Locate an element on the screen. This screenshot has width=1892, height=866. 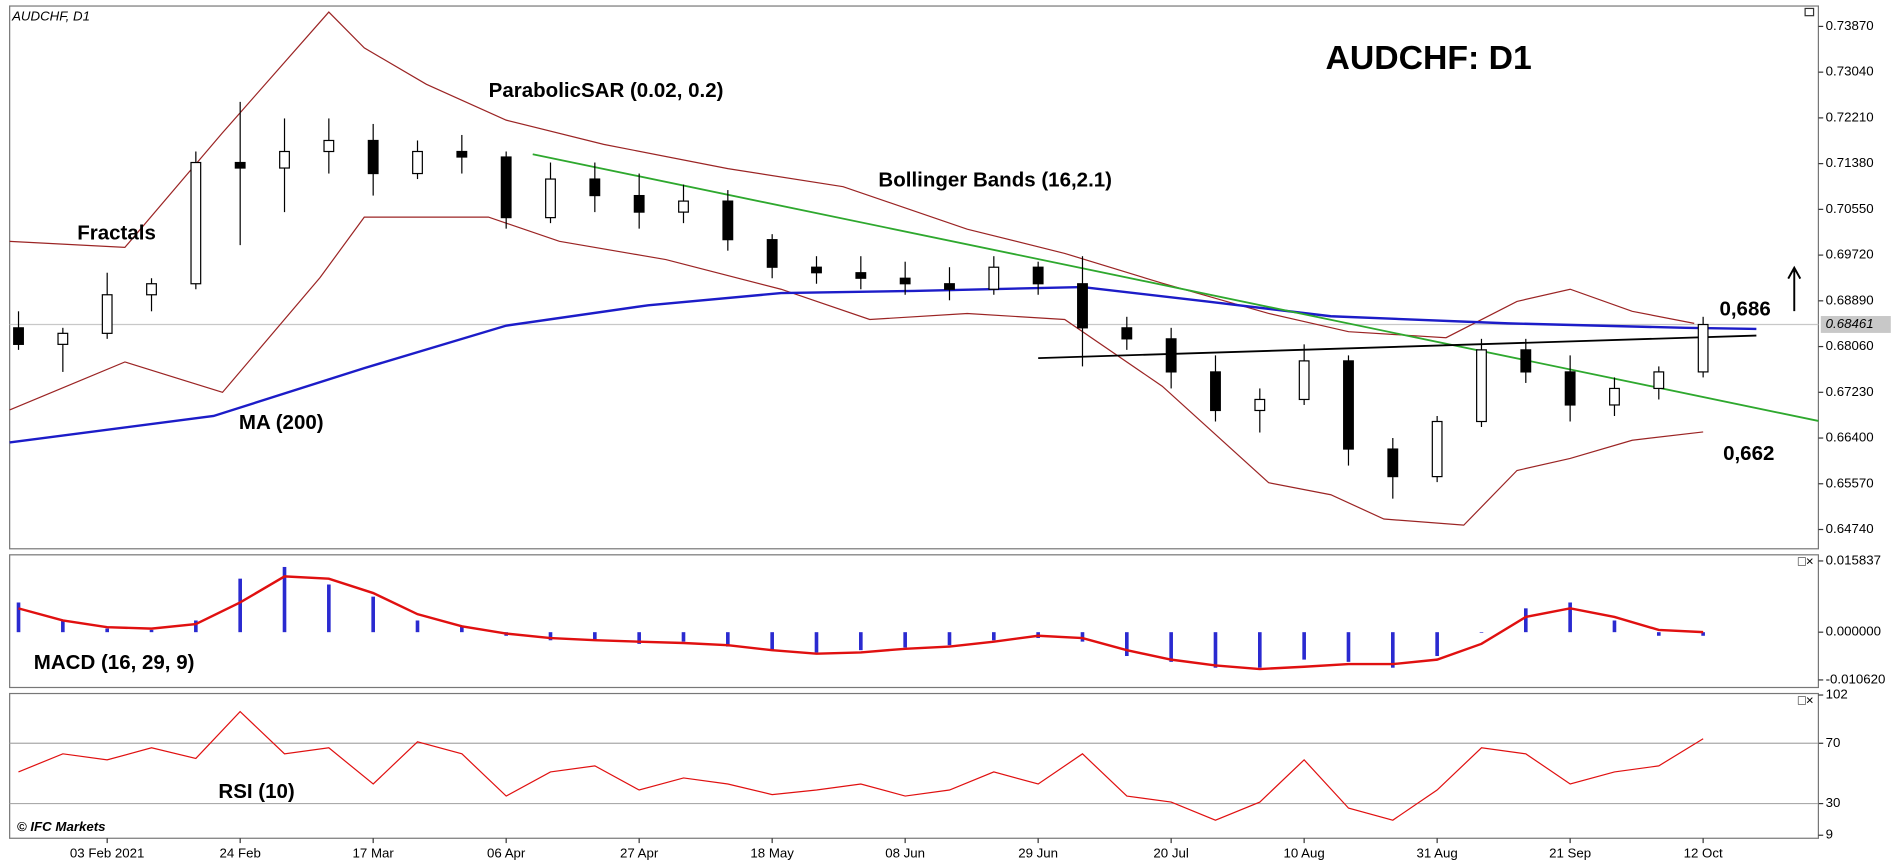
y-tick-label: 0.000000 is located at coordinates (1853, 631).